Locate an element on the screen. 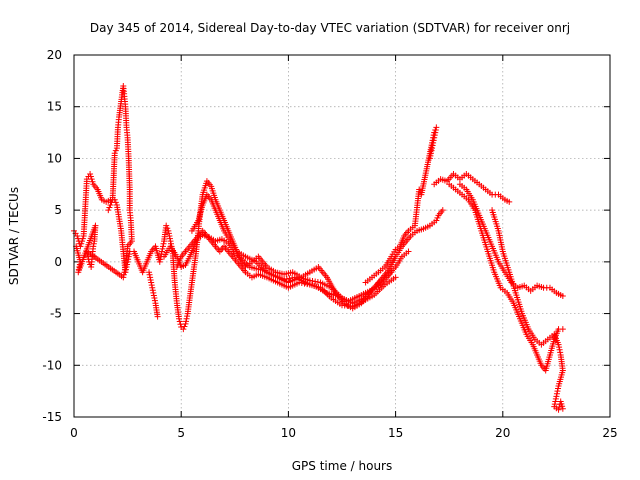  x-tick-labels: 0 5 10 15 20 25 is located at coordinates (343, 433).